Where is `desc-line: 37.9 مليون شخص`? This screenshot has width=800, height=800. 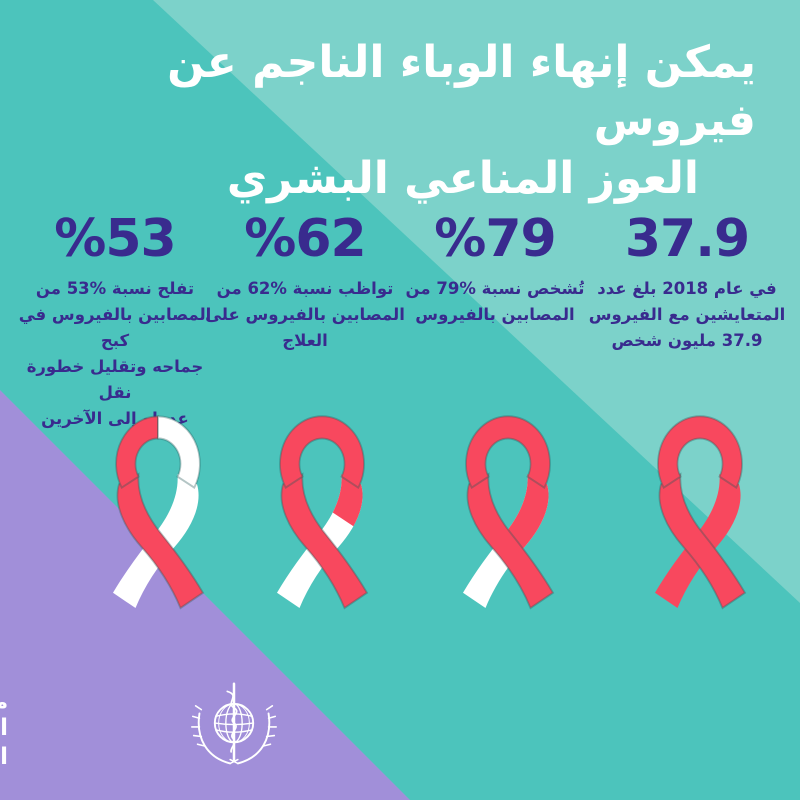 desc-line: 37.9 مليون شخص is located at coordinates (687, 340).